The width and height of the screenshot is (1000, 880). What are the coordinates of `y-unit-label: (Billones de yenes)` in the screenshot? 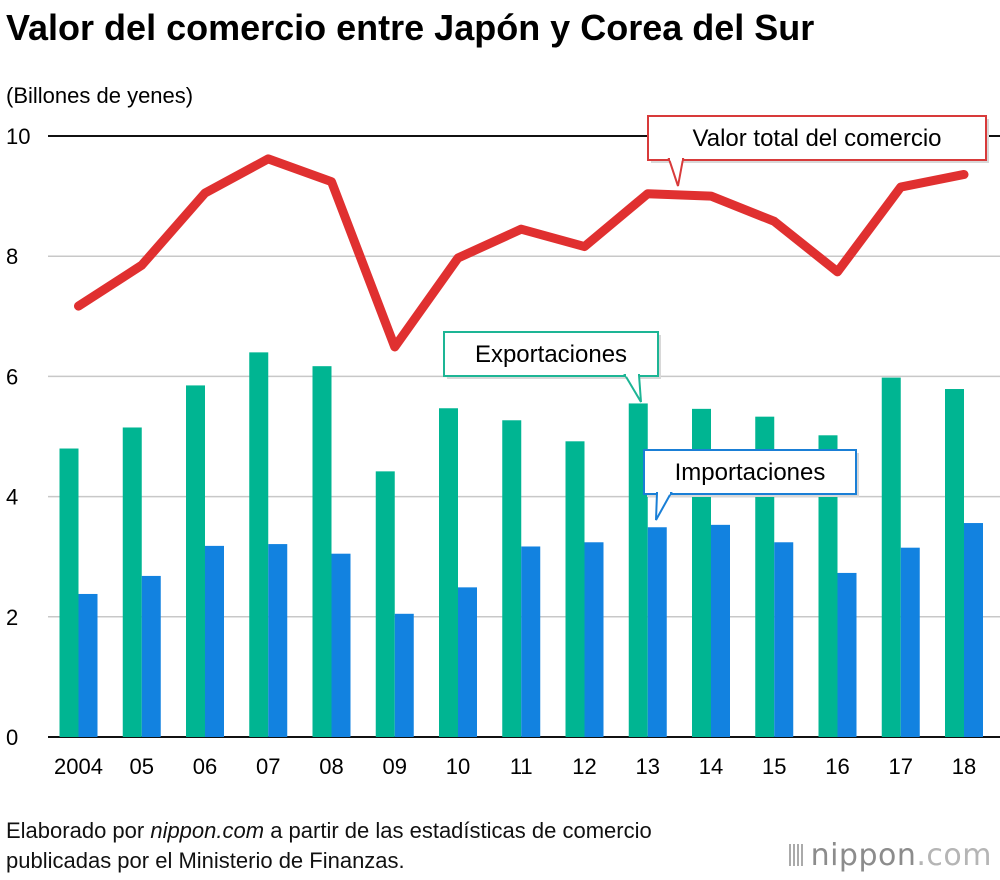 It's located at (99, 95).